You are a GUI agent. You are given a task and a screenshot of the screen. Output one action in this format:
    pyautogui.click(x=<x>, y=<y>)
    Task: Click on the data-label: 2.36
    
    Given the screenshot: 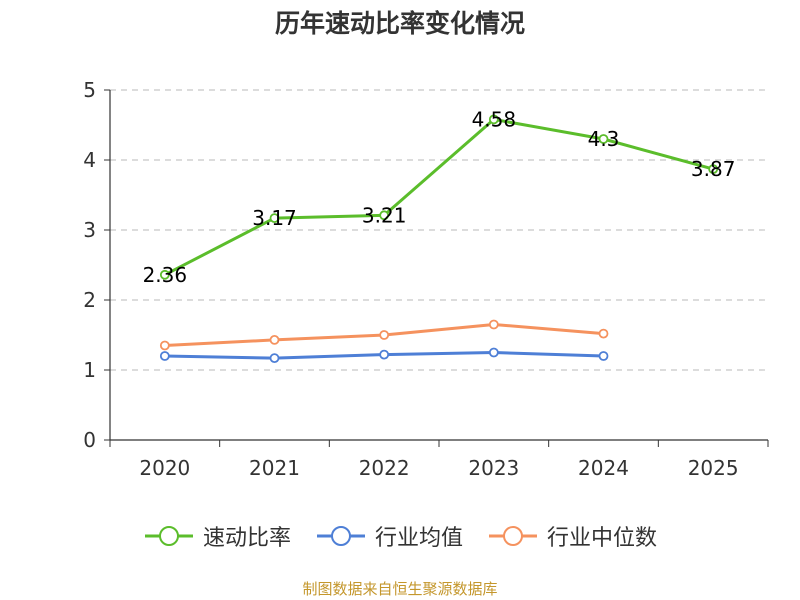 What is the action you would take?
    pyautogui.click(x=165, y=275)
    